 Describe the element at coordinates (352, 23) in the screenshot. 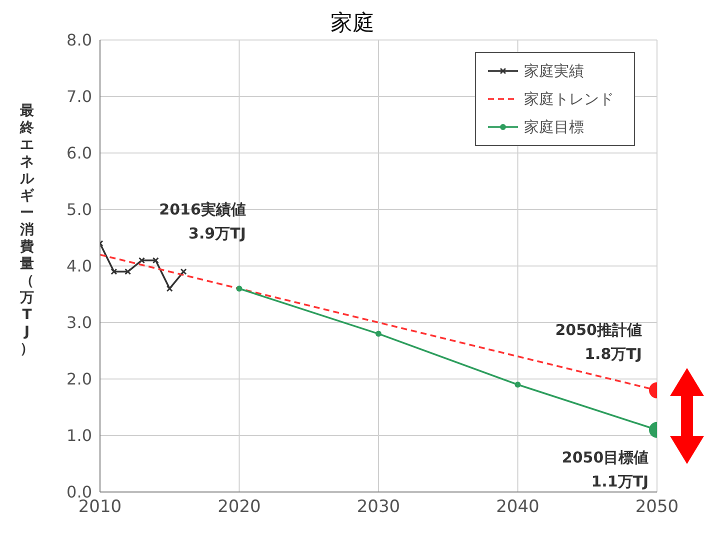

I see `chart-title: 家庭` at that location.